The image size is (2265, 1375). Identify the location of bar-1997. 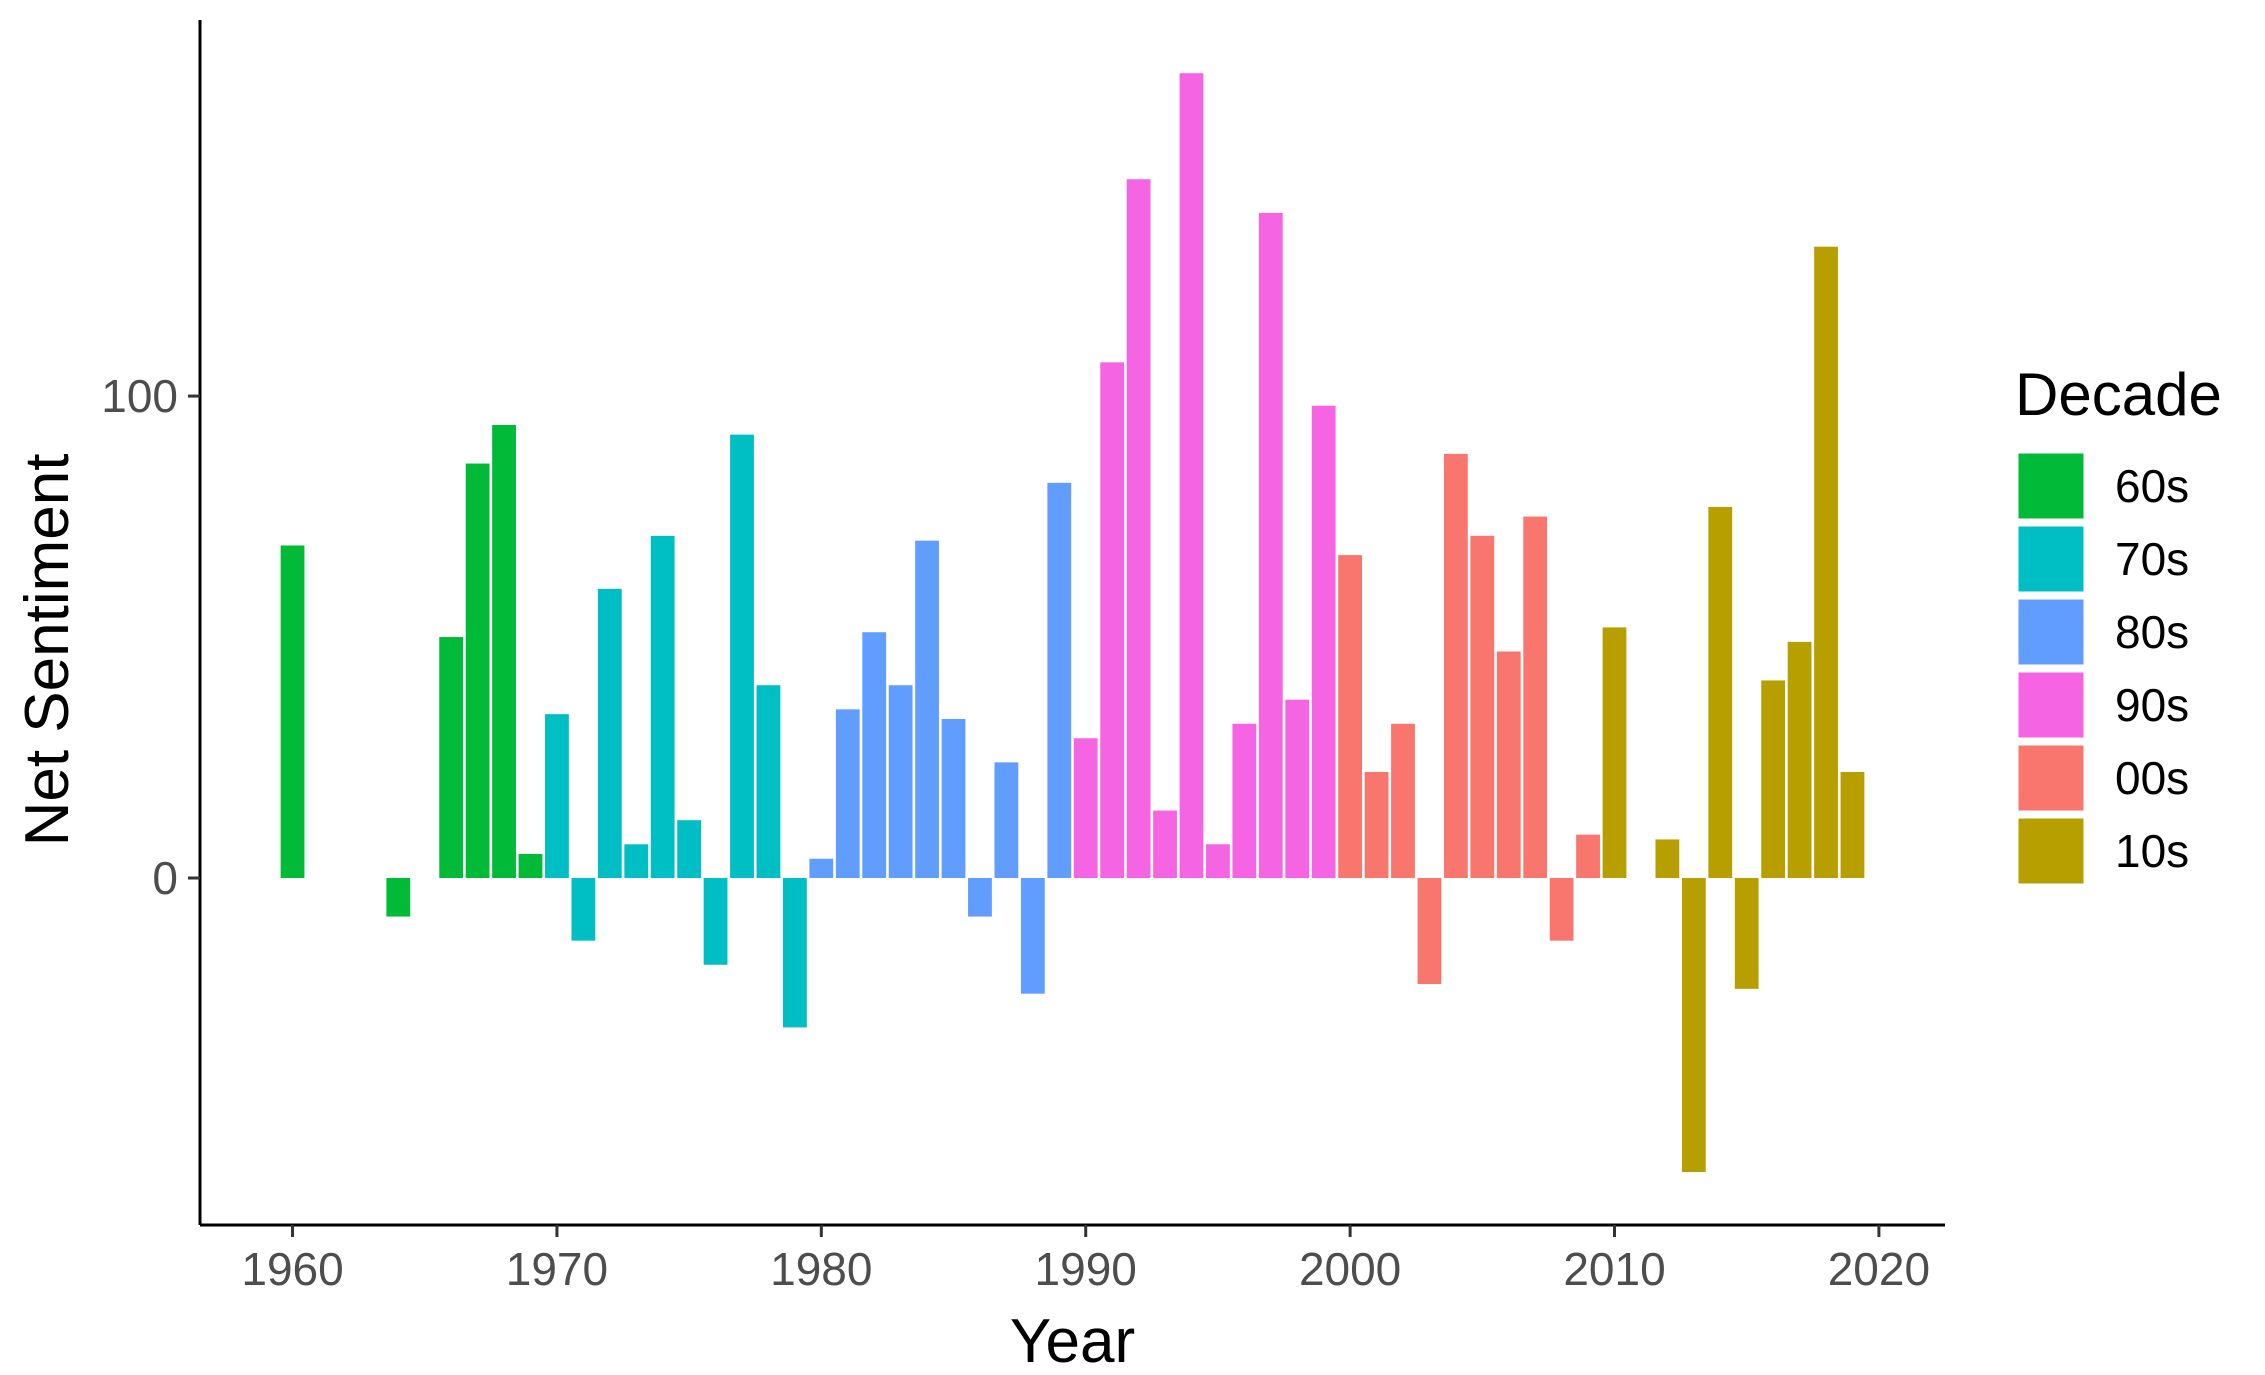
(1270, 545).